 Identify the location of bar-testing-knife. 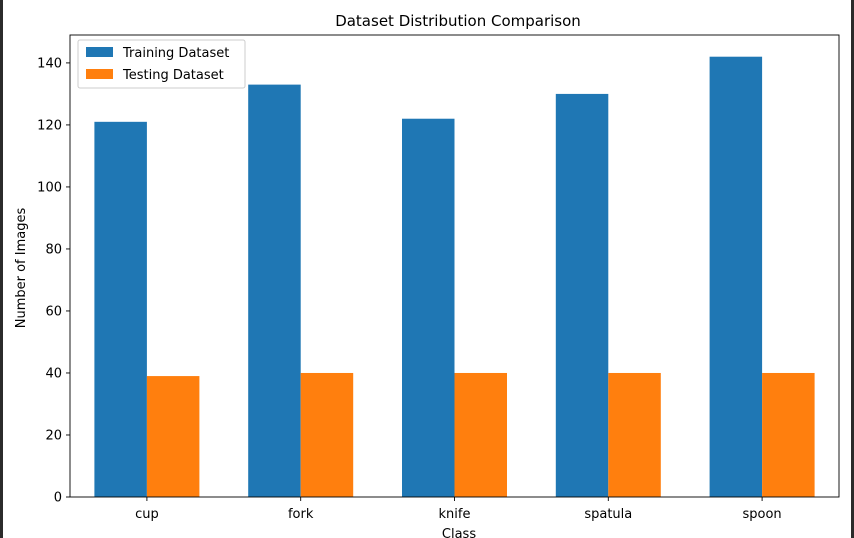
(480, 434).